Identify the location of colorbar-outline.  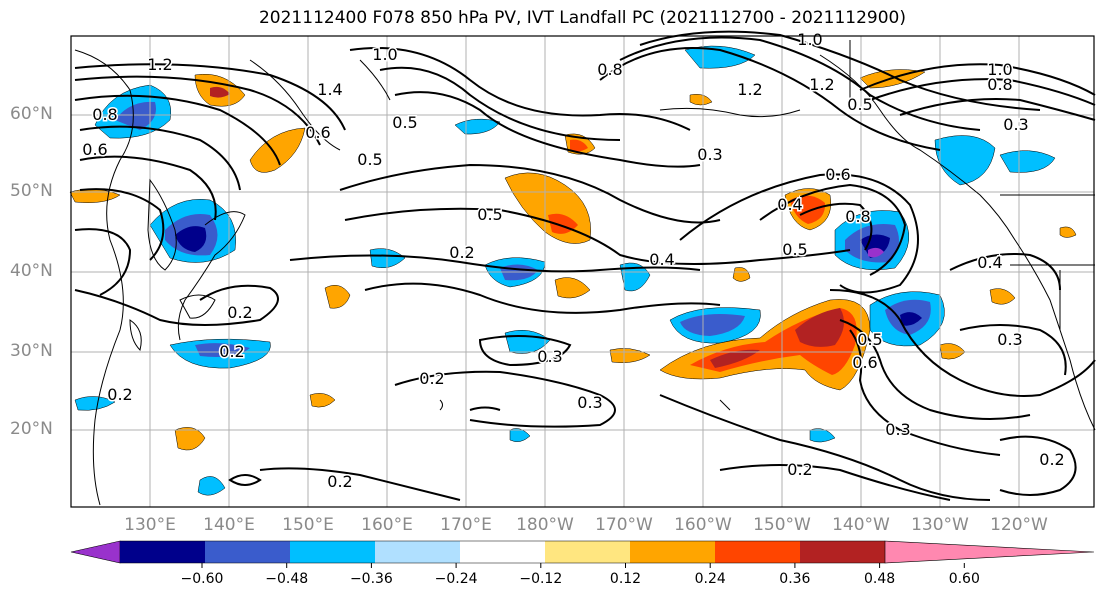
(502, 552).